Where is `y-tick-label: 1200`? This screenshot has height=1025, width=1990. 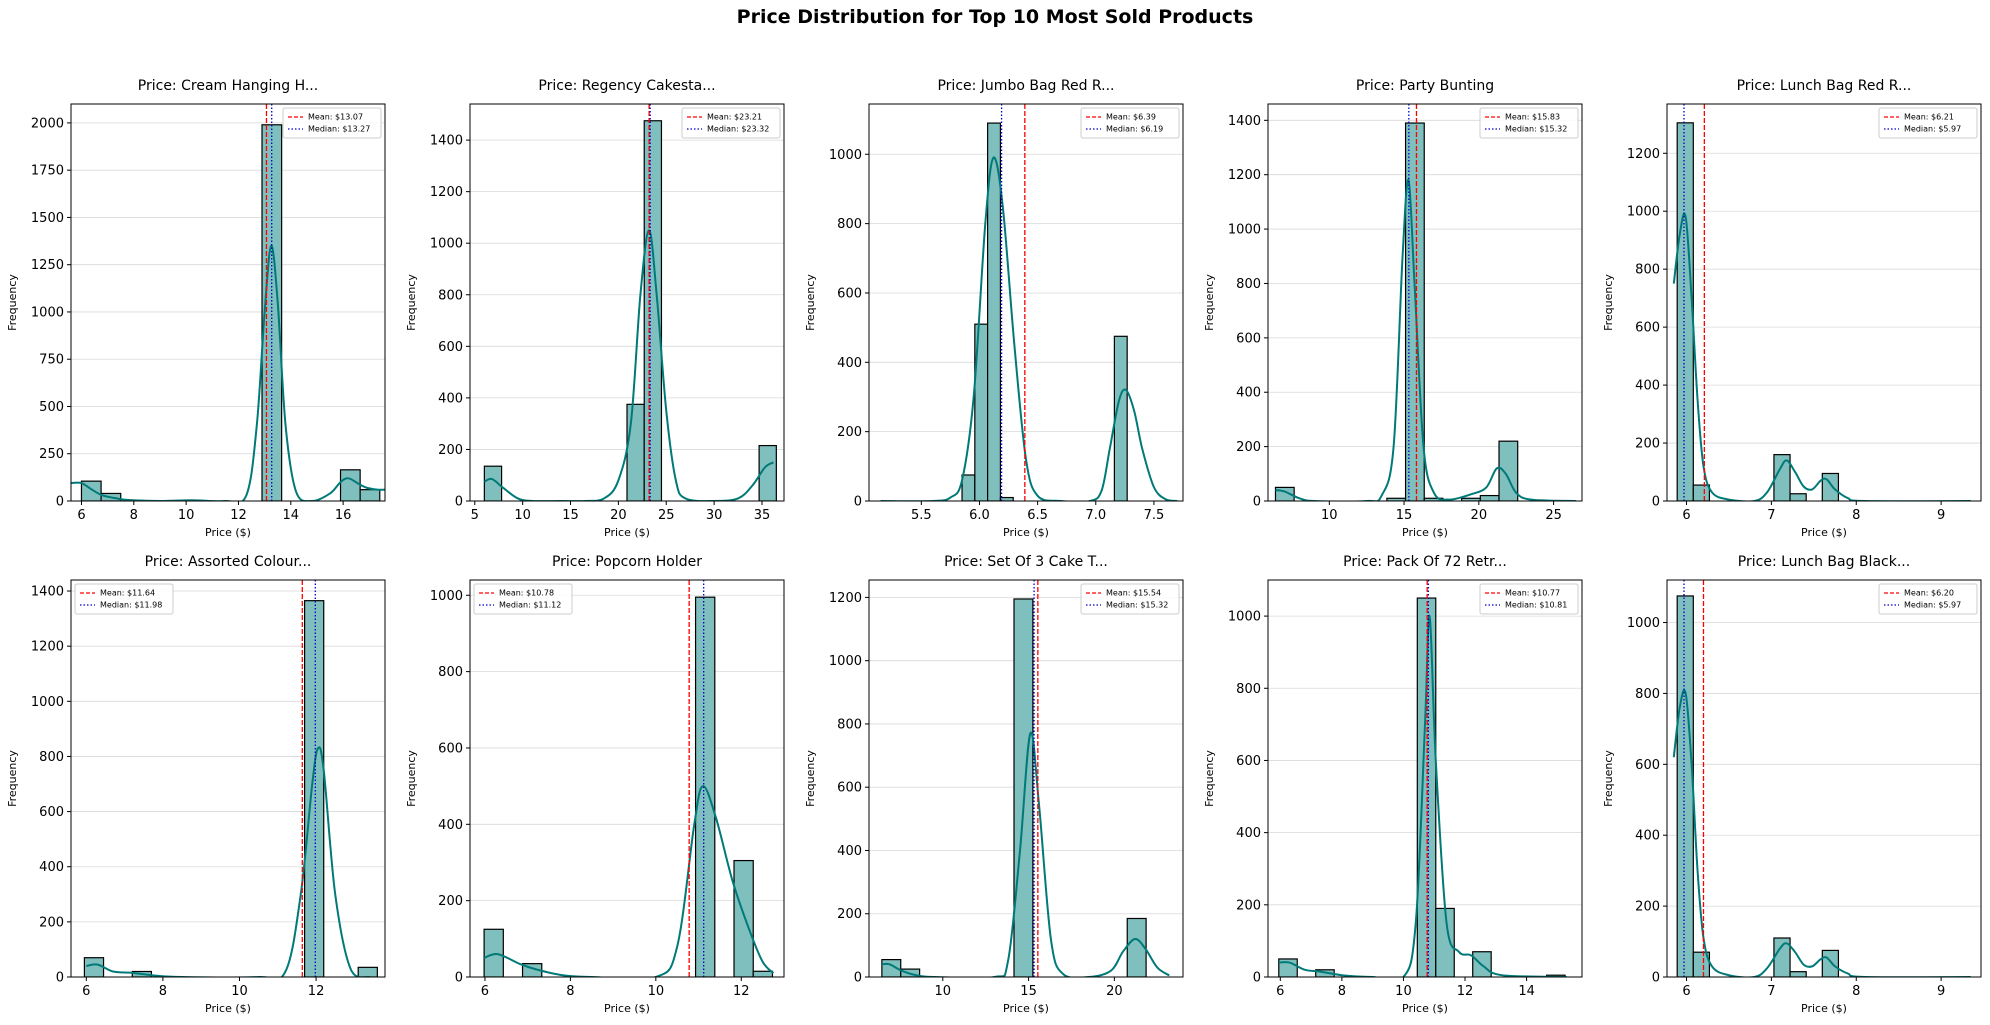
y-tick-label: 1200 is located at coordinates (1244, 175).